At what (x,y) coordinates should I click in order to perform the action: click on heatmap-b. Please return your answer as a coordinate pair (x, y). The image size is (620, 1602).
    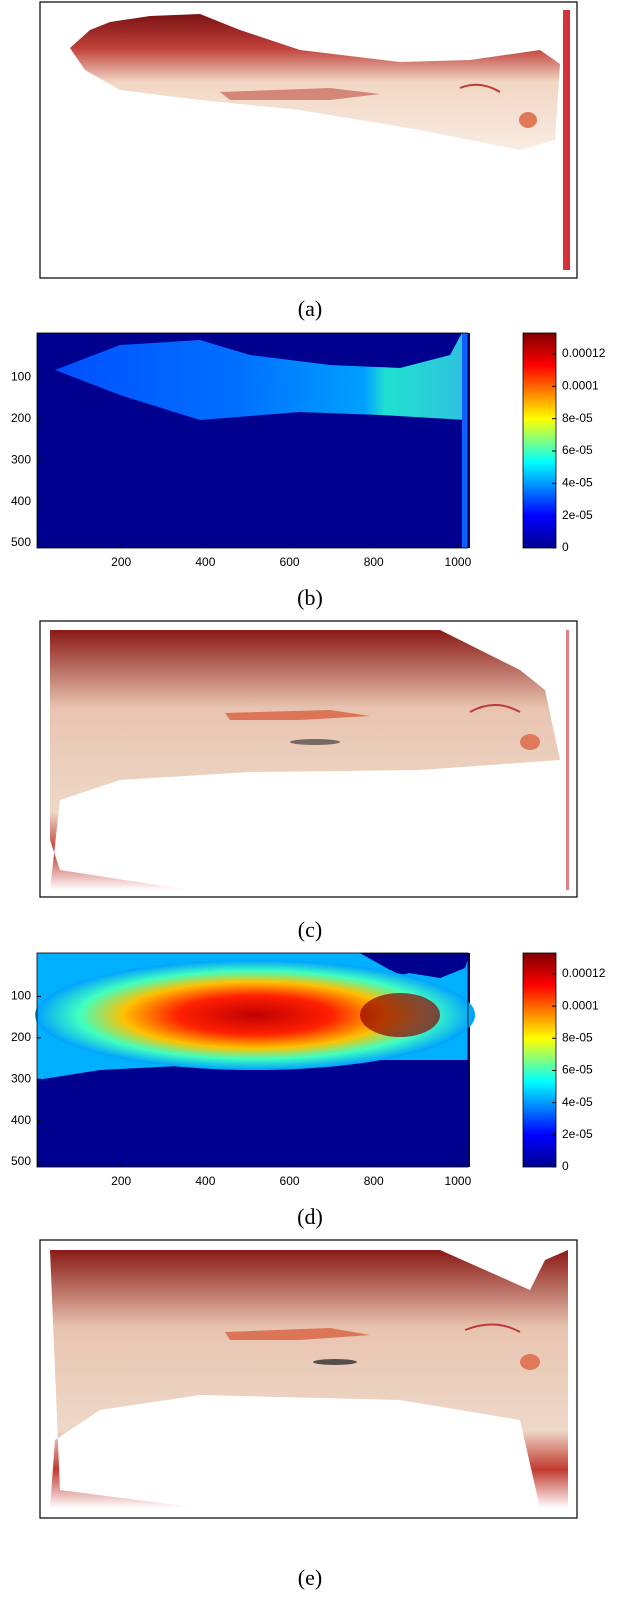
    Looking at the image, I should click on (253, 440).